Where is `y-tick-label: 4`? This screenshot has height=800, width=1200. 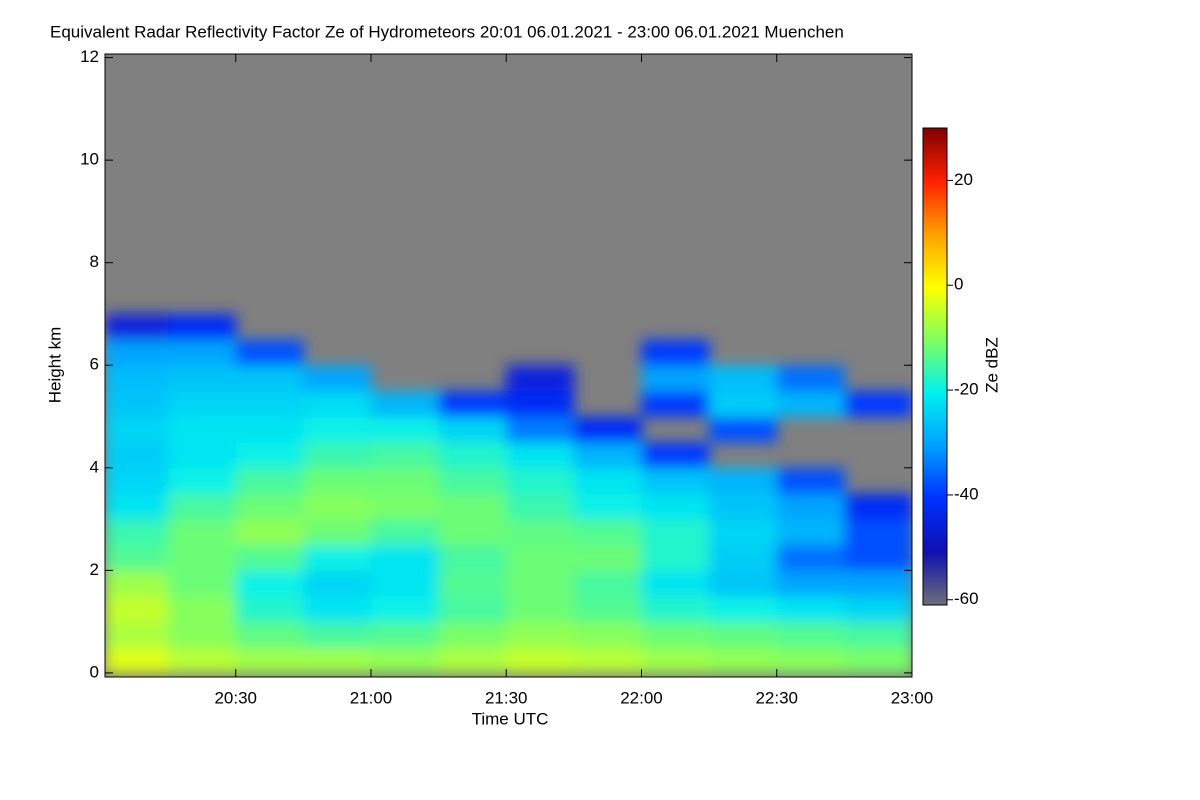 y-tick-label: 4 is located at coordinates (94, 466).